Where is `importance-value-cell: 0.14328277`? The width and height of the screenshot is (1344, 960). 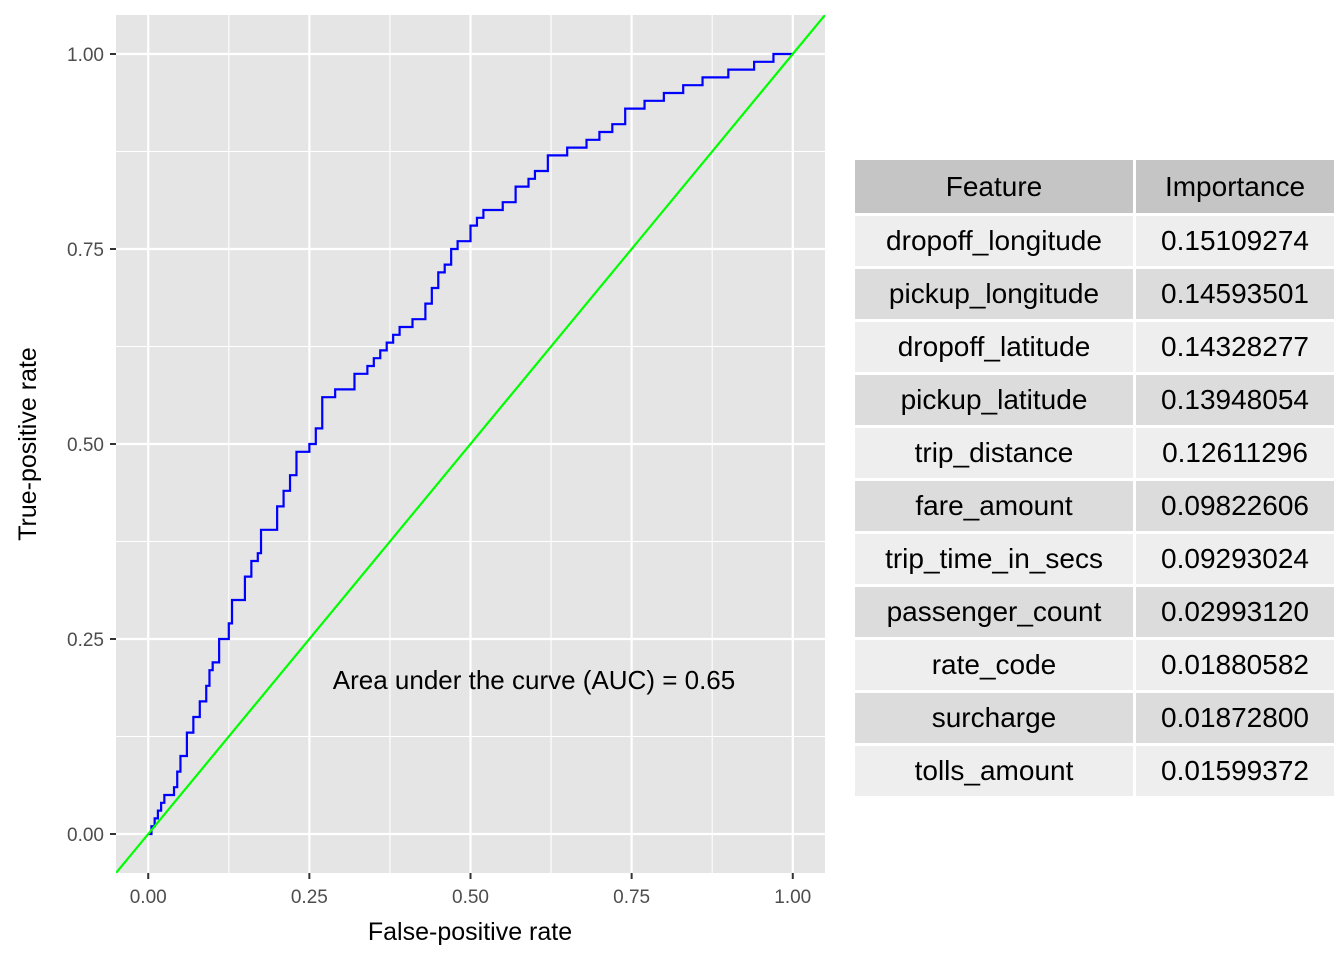 importance-value-cell: 0.14328277 is located at coordinates (1235, 347).